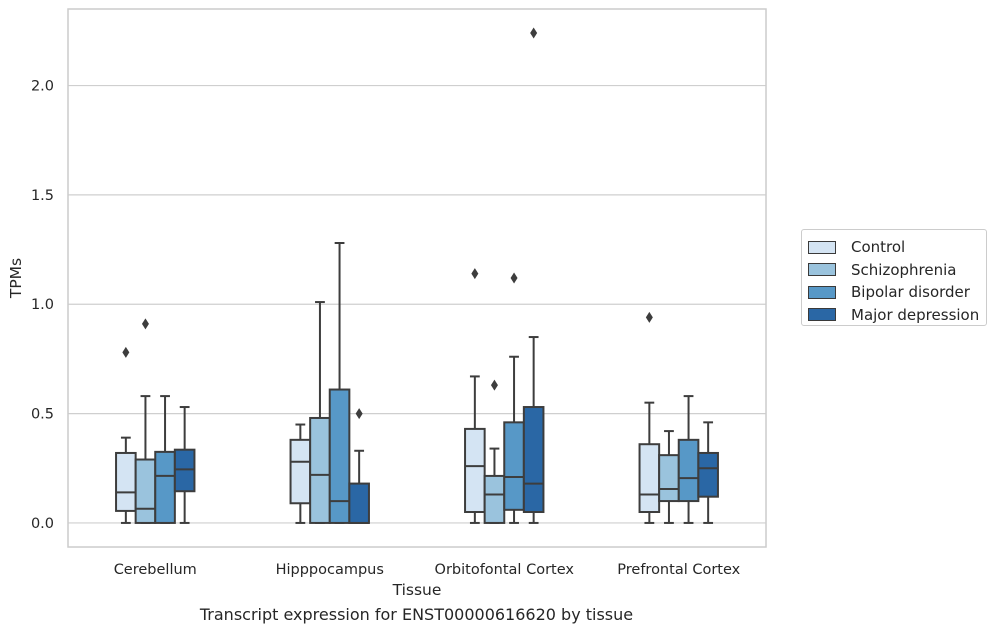 This screenshot has width=997, height=634. I want to click on box-schizophrenia-0-box, so click(145, 491).